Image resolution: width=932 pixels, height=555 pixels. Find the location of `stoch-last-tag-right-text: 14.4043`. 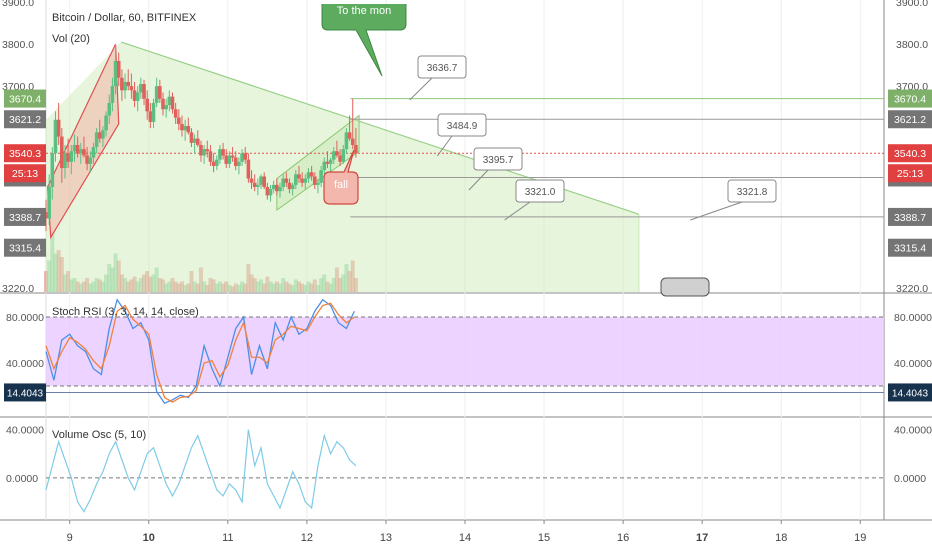

stoch-last-tag-right-text: 14.4043 is located at coordinates (910, 393).